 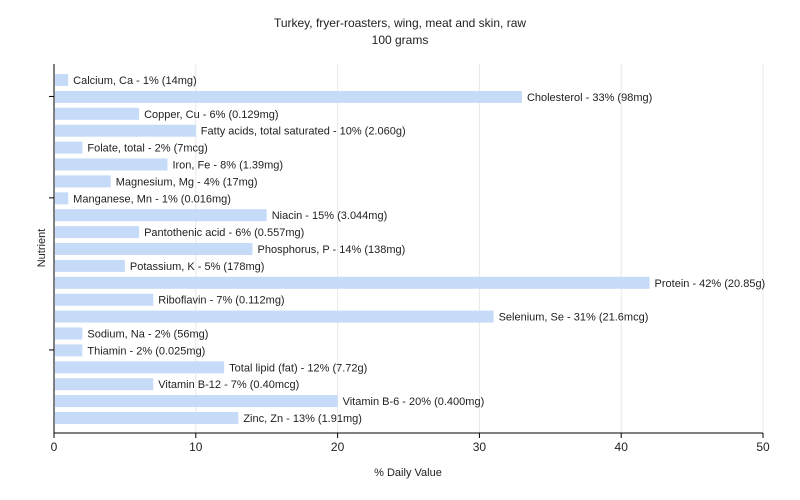 I want to click on bar-cholesterol, so click(x=288, y=96).